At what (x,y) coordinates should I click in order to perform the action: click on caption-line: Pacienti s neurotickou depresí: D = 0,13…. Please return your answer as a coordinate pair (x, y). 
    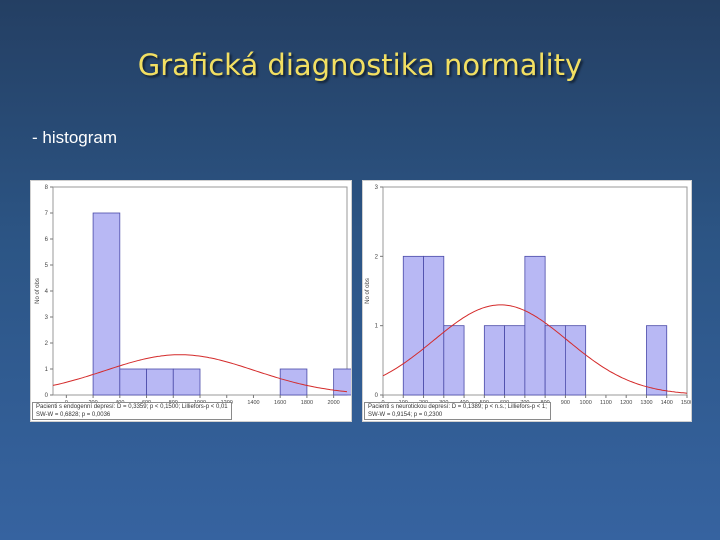
    Looking at the image, I should click on (457, 407).